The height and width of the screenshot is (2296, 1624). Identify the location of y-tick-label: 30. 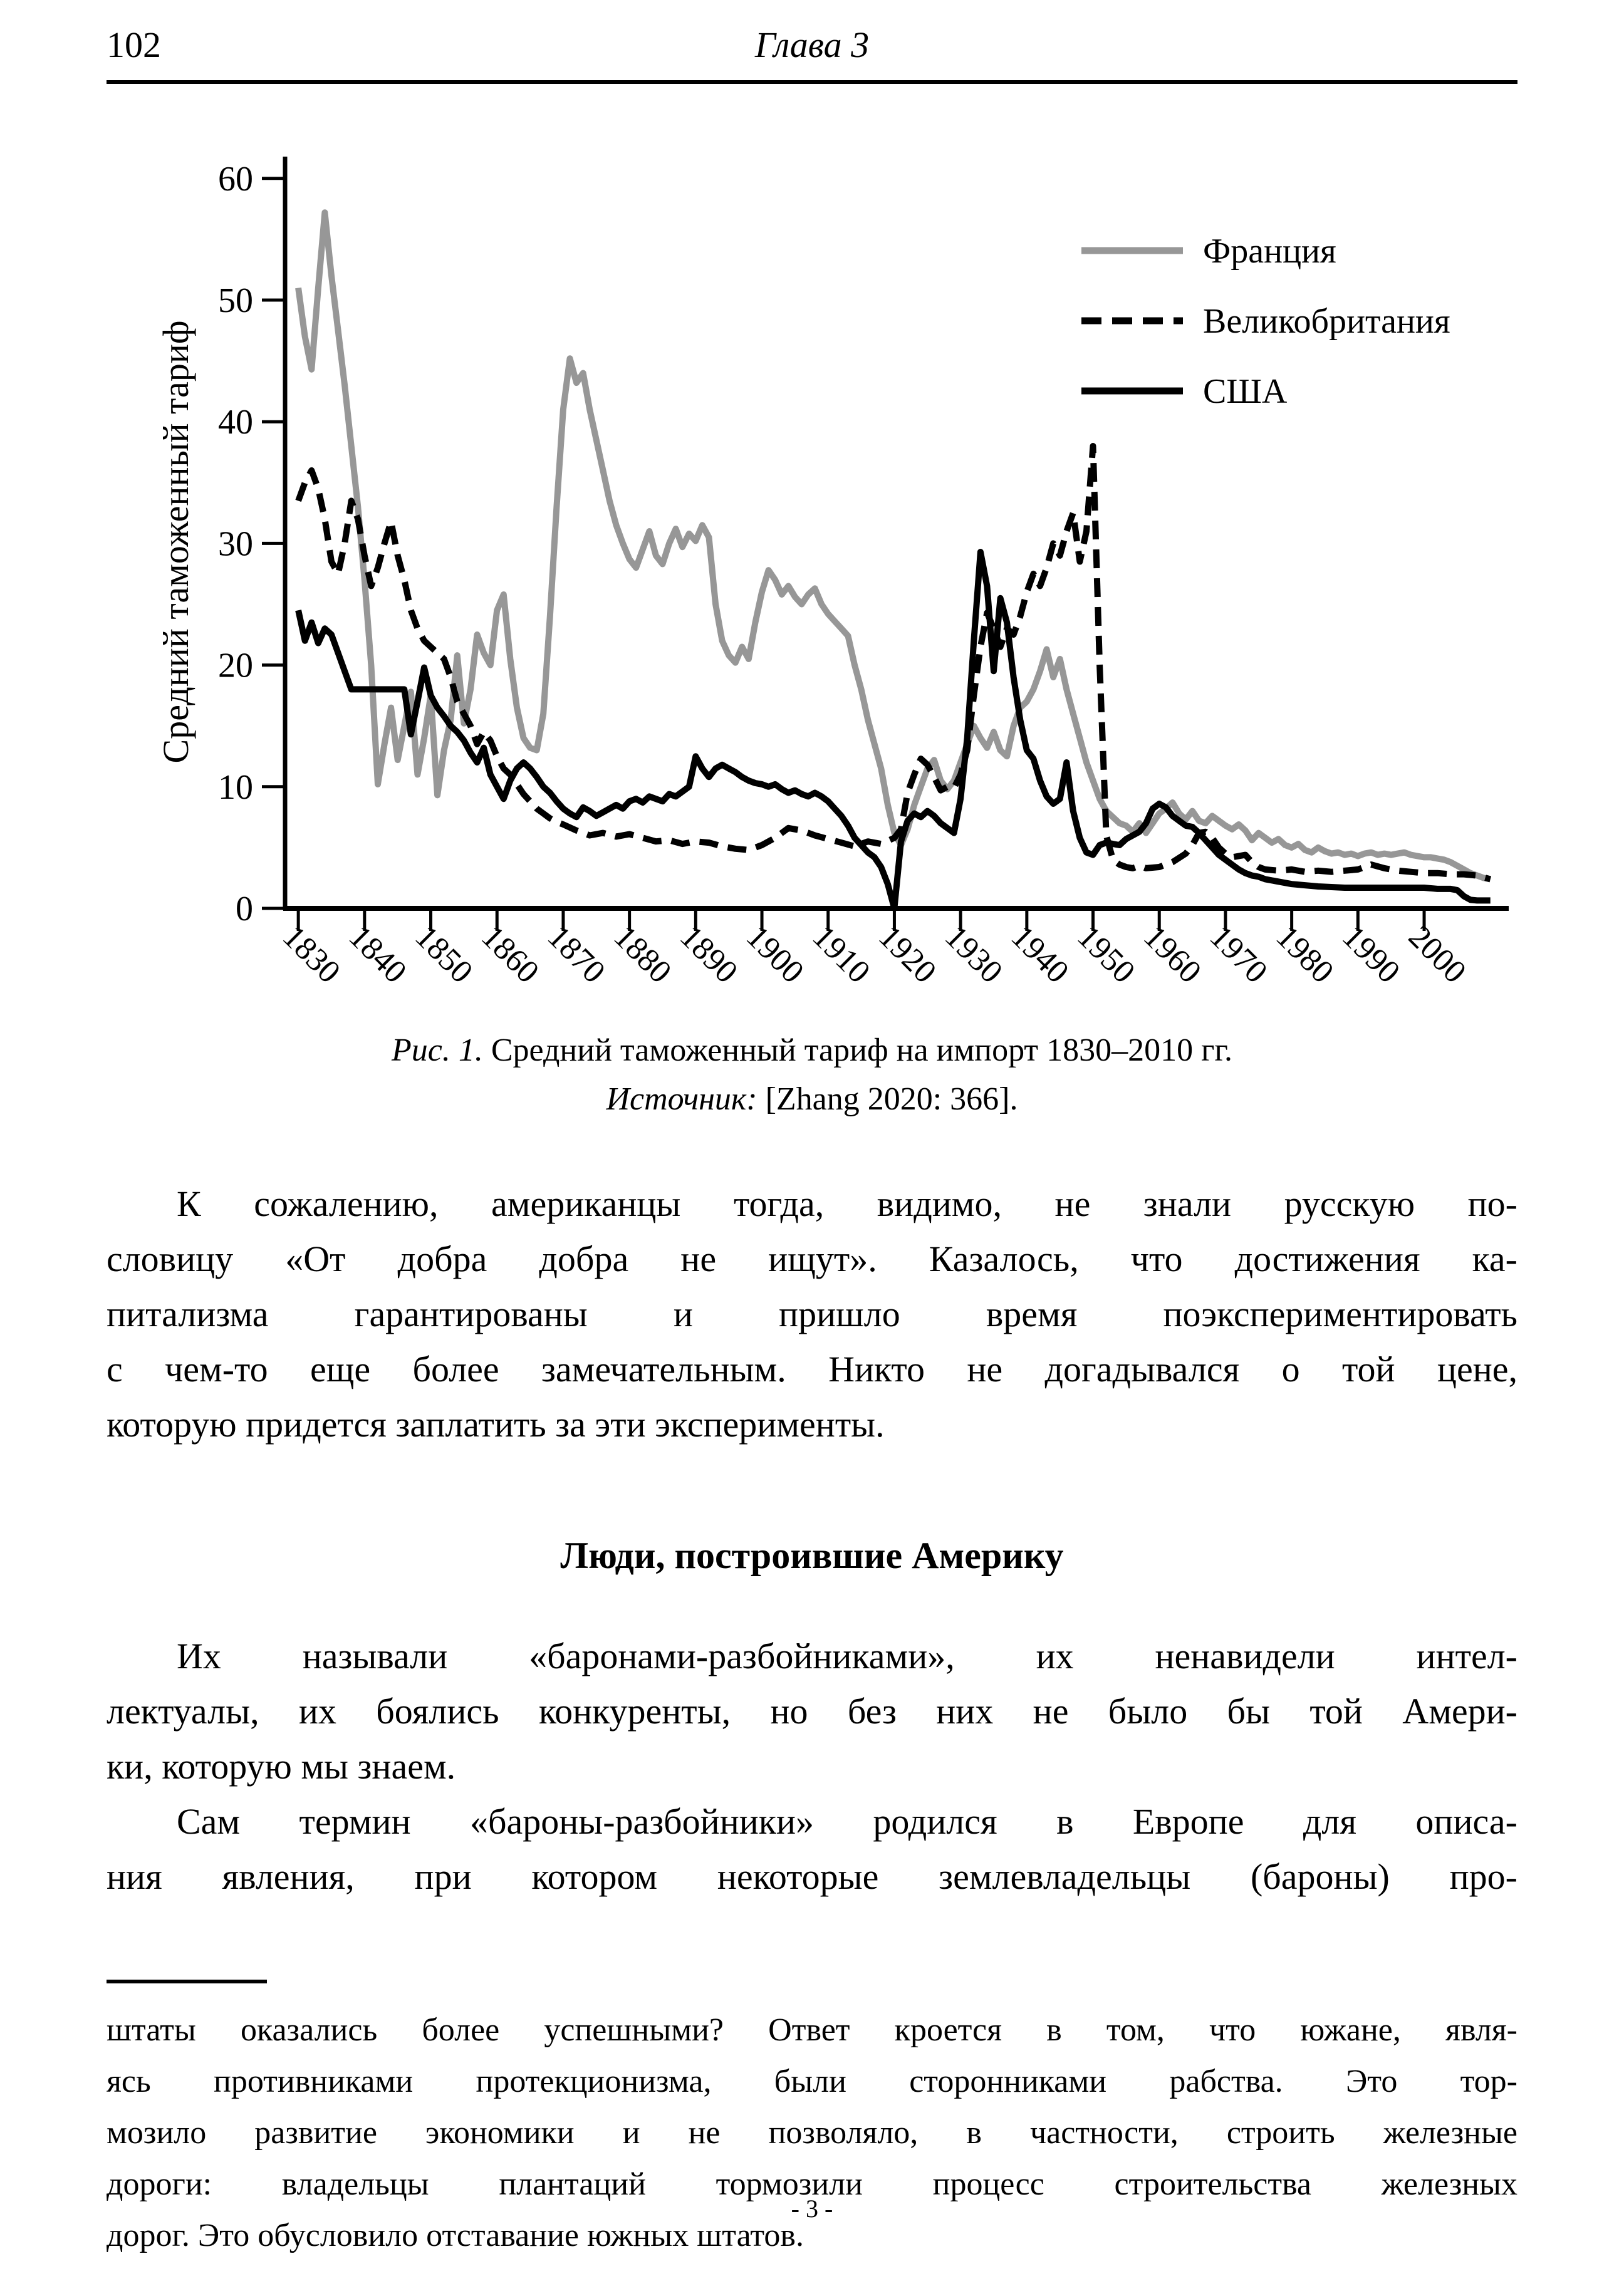
(235, 543).